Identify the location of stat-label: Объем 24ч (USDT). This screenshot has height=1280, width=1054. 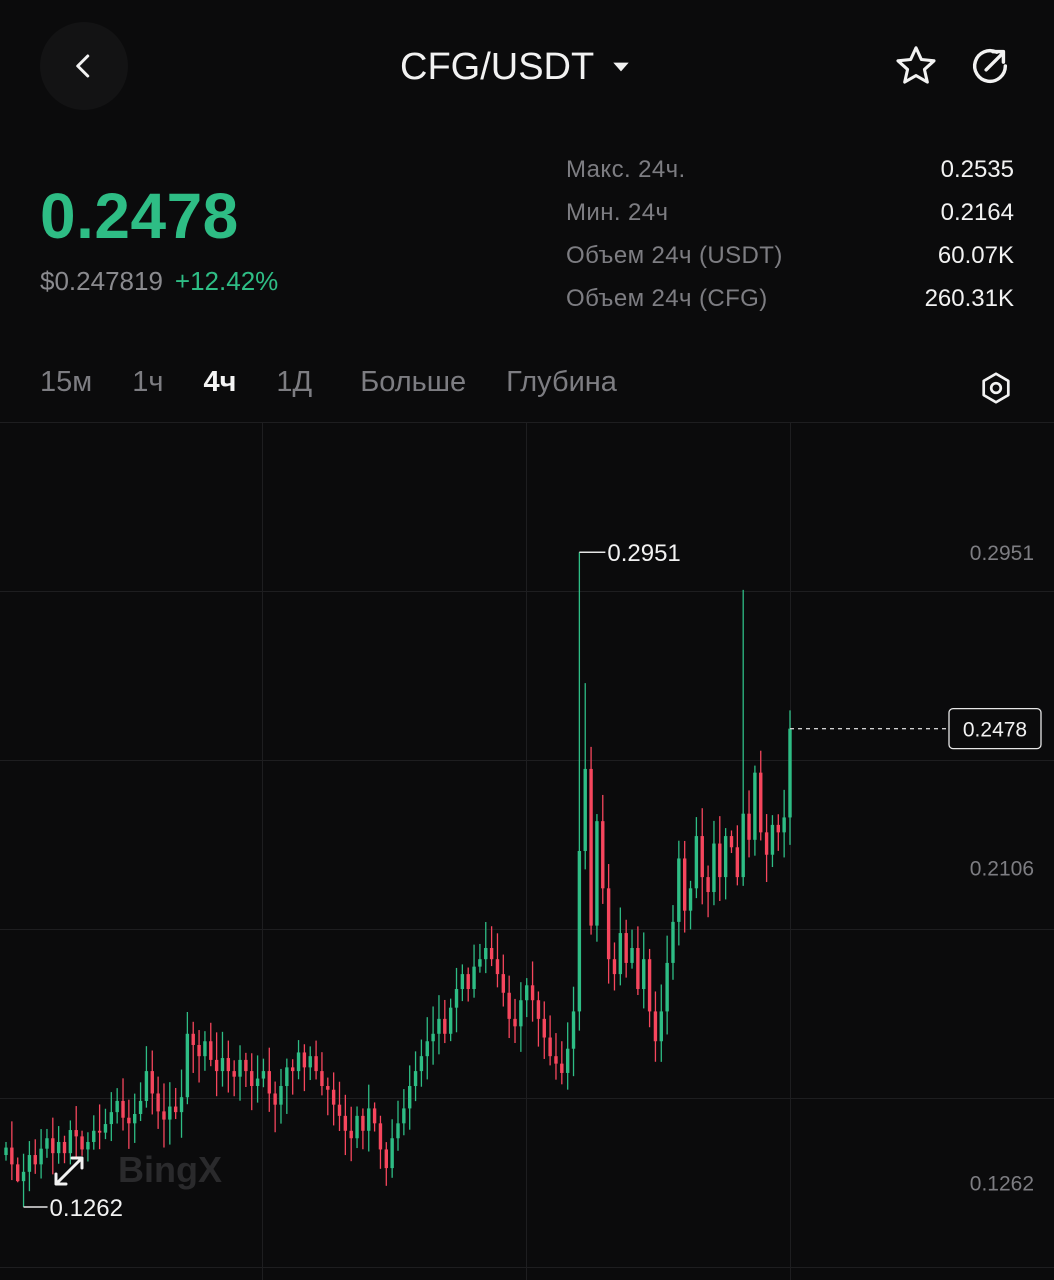
(674, 255).